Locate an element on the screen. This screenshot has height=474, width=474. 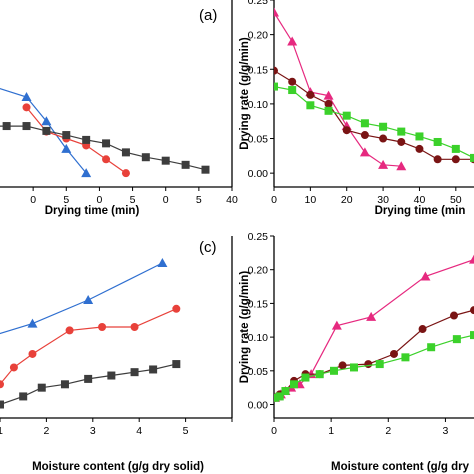
y-tick-label: 0.15 is located at coordinates (258, 70).